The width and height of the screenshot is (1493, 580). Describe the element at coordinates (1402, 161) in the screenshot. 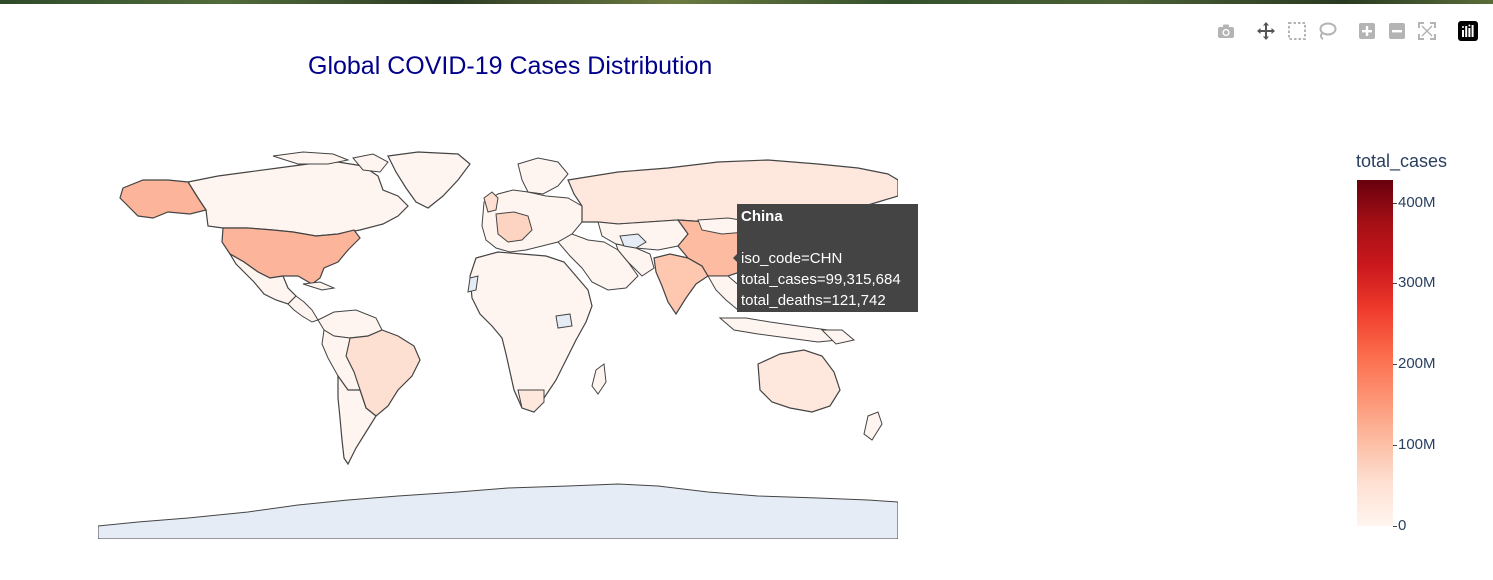

I see `colorbar-title: total_cases` at that location.